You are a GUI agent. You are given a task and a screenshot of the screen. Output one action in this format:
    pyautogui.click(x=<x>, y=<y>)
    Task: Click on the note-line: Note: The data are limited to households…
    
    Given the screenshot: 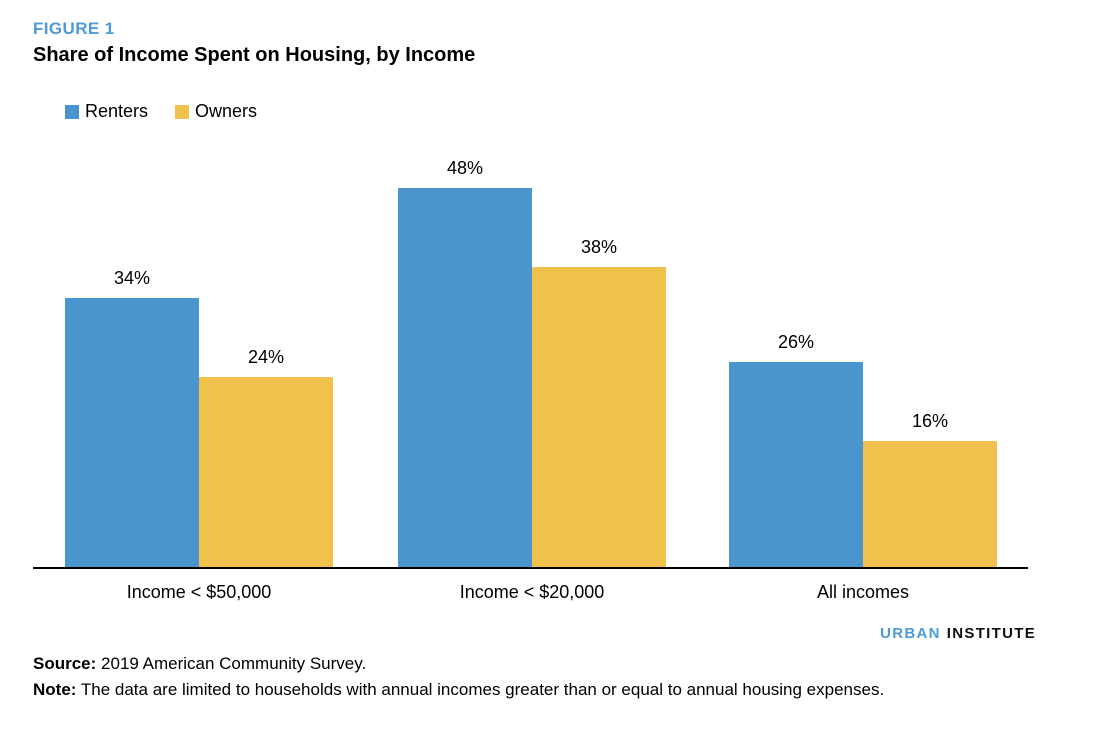 What is the action you would take?
    pyautogui.click(x=458, y=690)
    